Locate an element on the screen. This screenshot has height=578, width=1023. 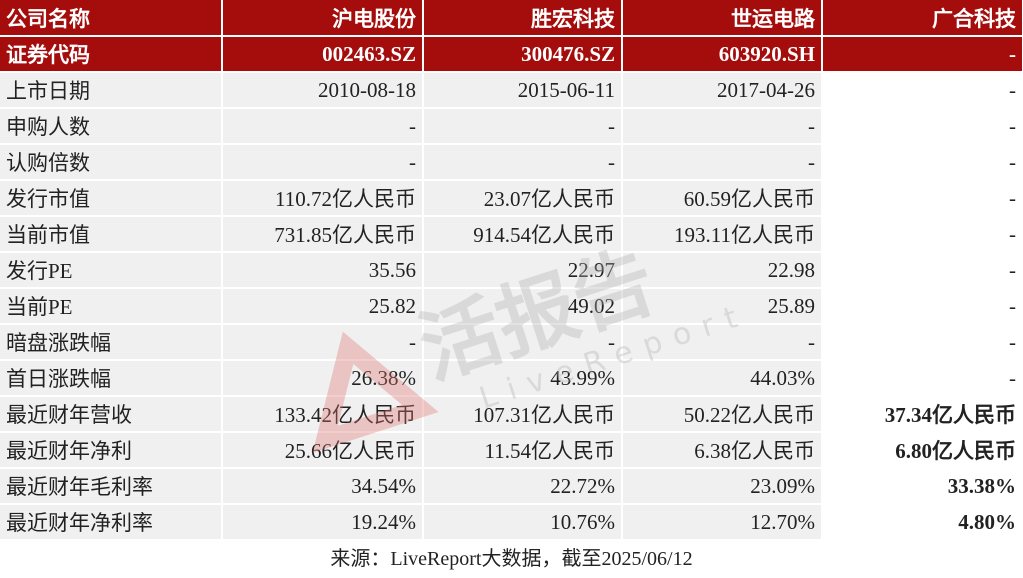
table-row: 当前市值 731.85亿人民币 914.54亿人民币 193.11亿人民币 - is located at coordinates (511, 234).